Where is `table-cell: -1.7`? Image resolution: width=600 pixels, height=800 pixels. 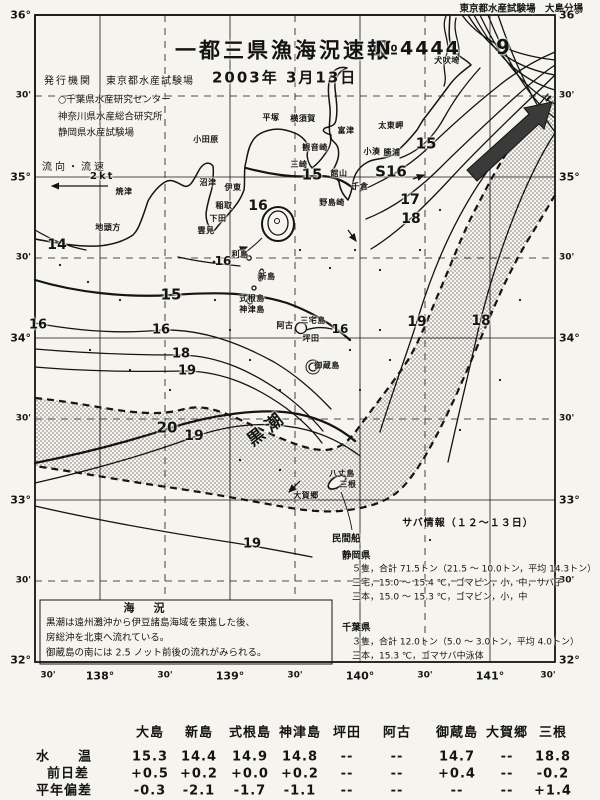
table-cell: -1.7 is located at coordinates (250, 791).